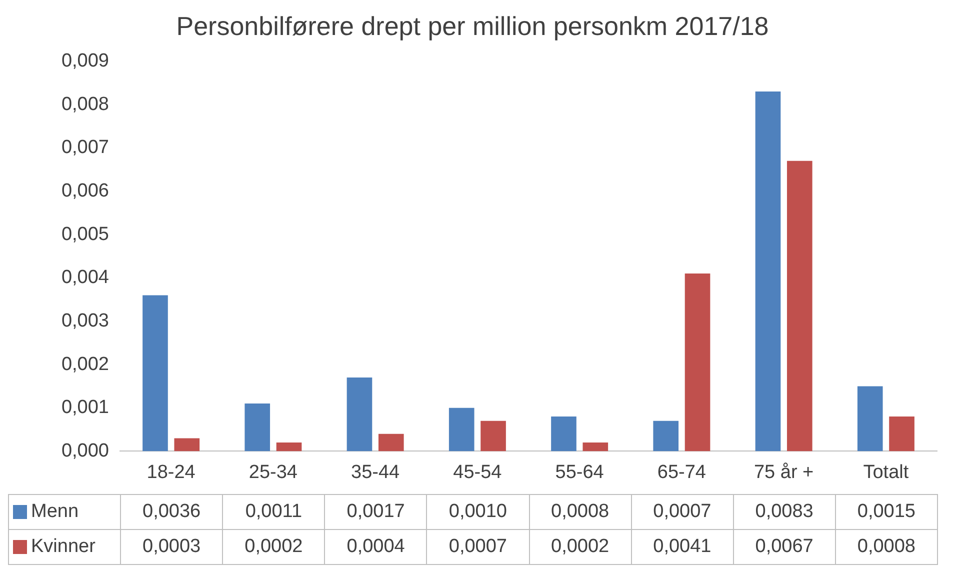 The width and height of the screenshot is (955, 572). What do you see at coordinates (85, 234) in the screenshot?
I see `y-tick-label: 0,005` at bounding box center [85, 234].